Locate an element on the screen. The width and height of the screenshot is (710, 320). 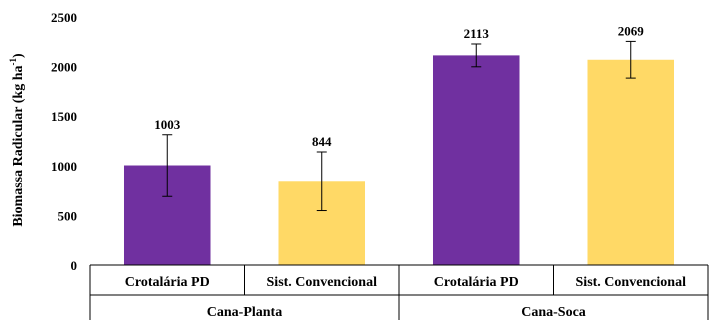
group-label: Cana-Planta is located at coordinates (244, 312).